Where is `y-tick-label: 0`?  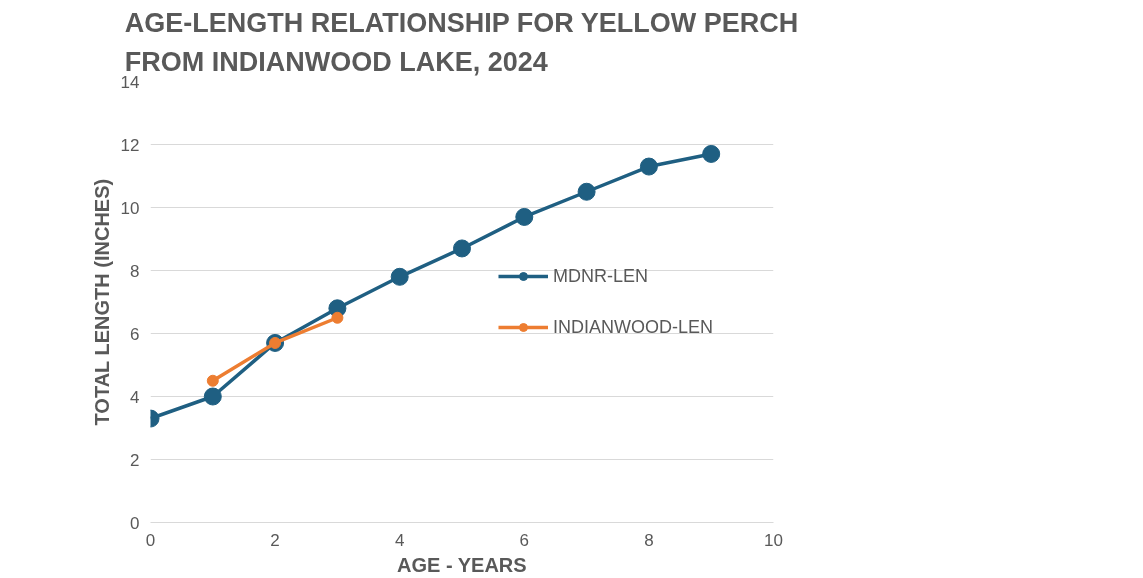
y-tick-label: 0 is located at coordinates (135, 523).